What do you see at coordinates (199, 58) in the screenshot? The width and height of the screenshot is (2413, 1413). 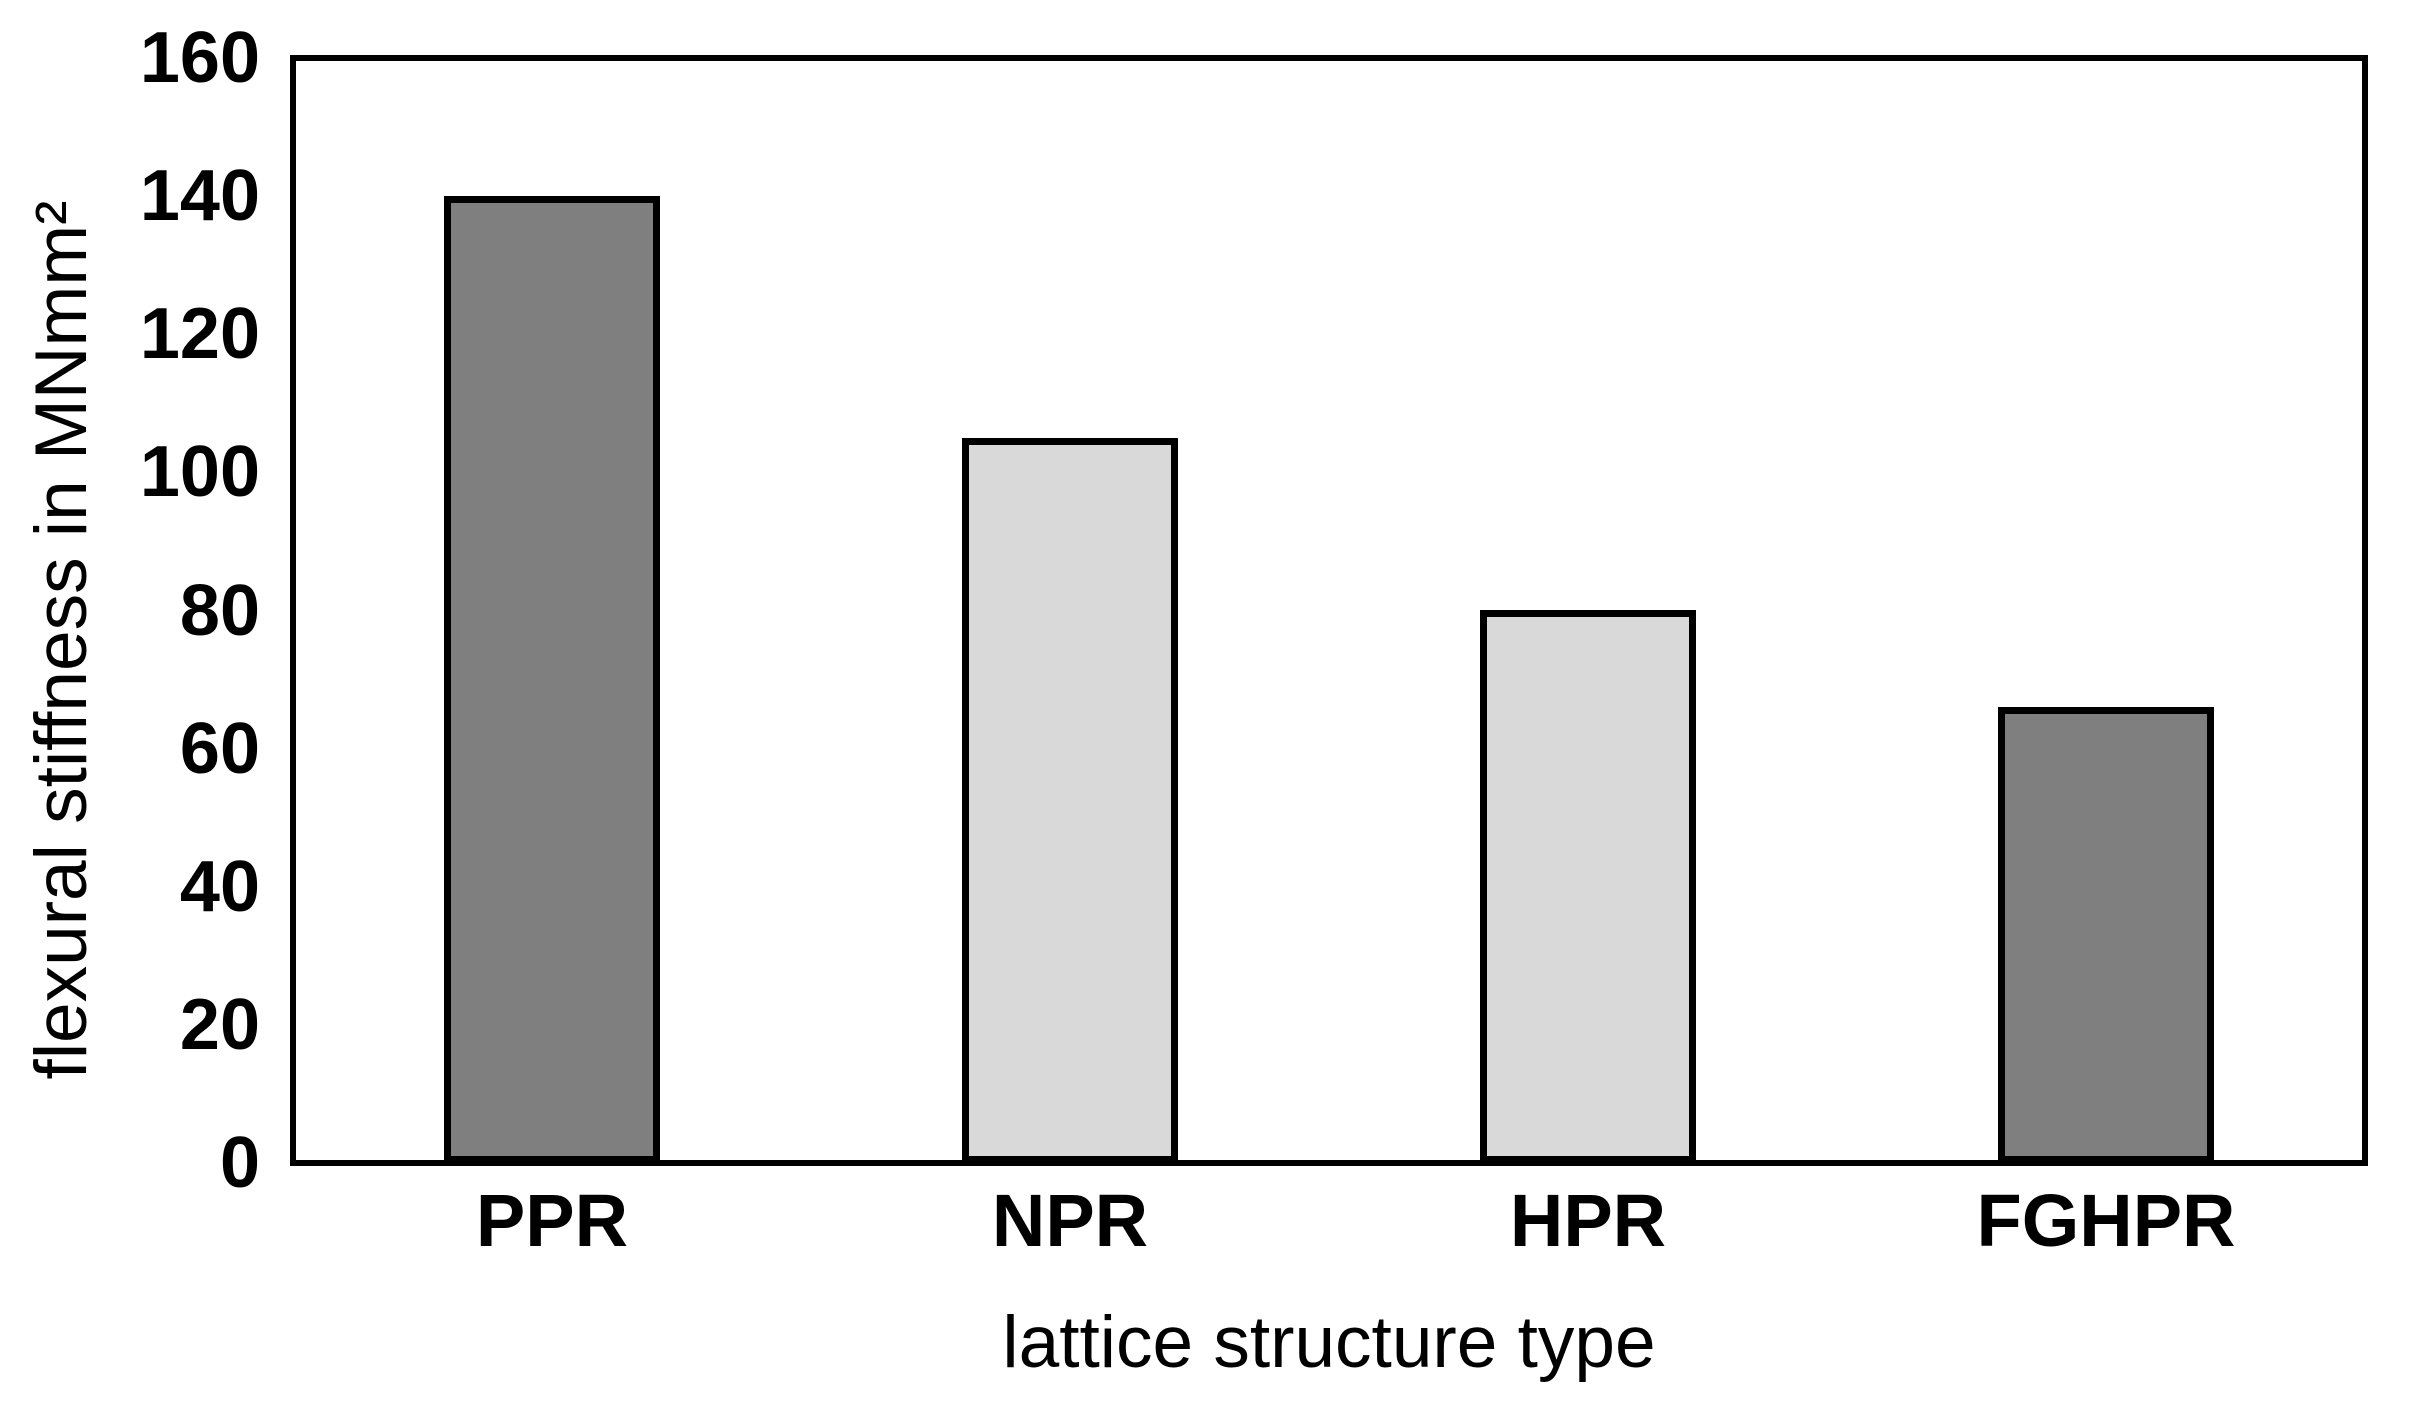 I see `y-tick-label-160: 160` at bounding box center [199, 58].